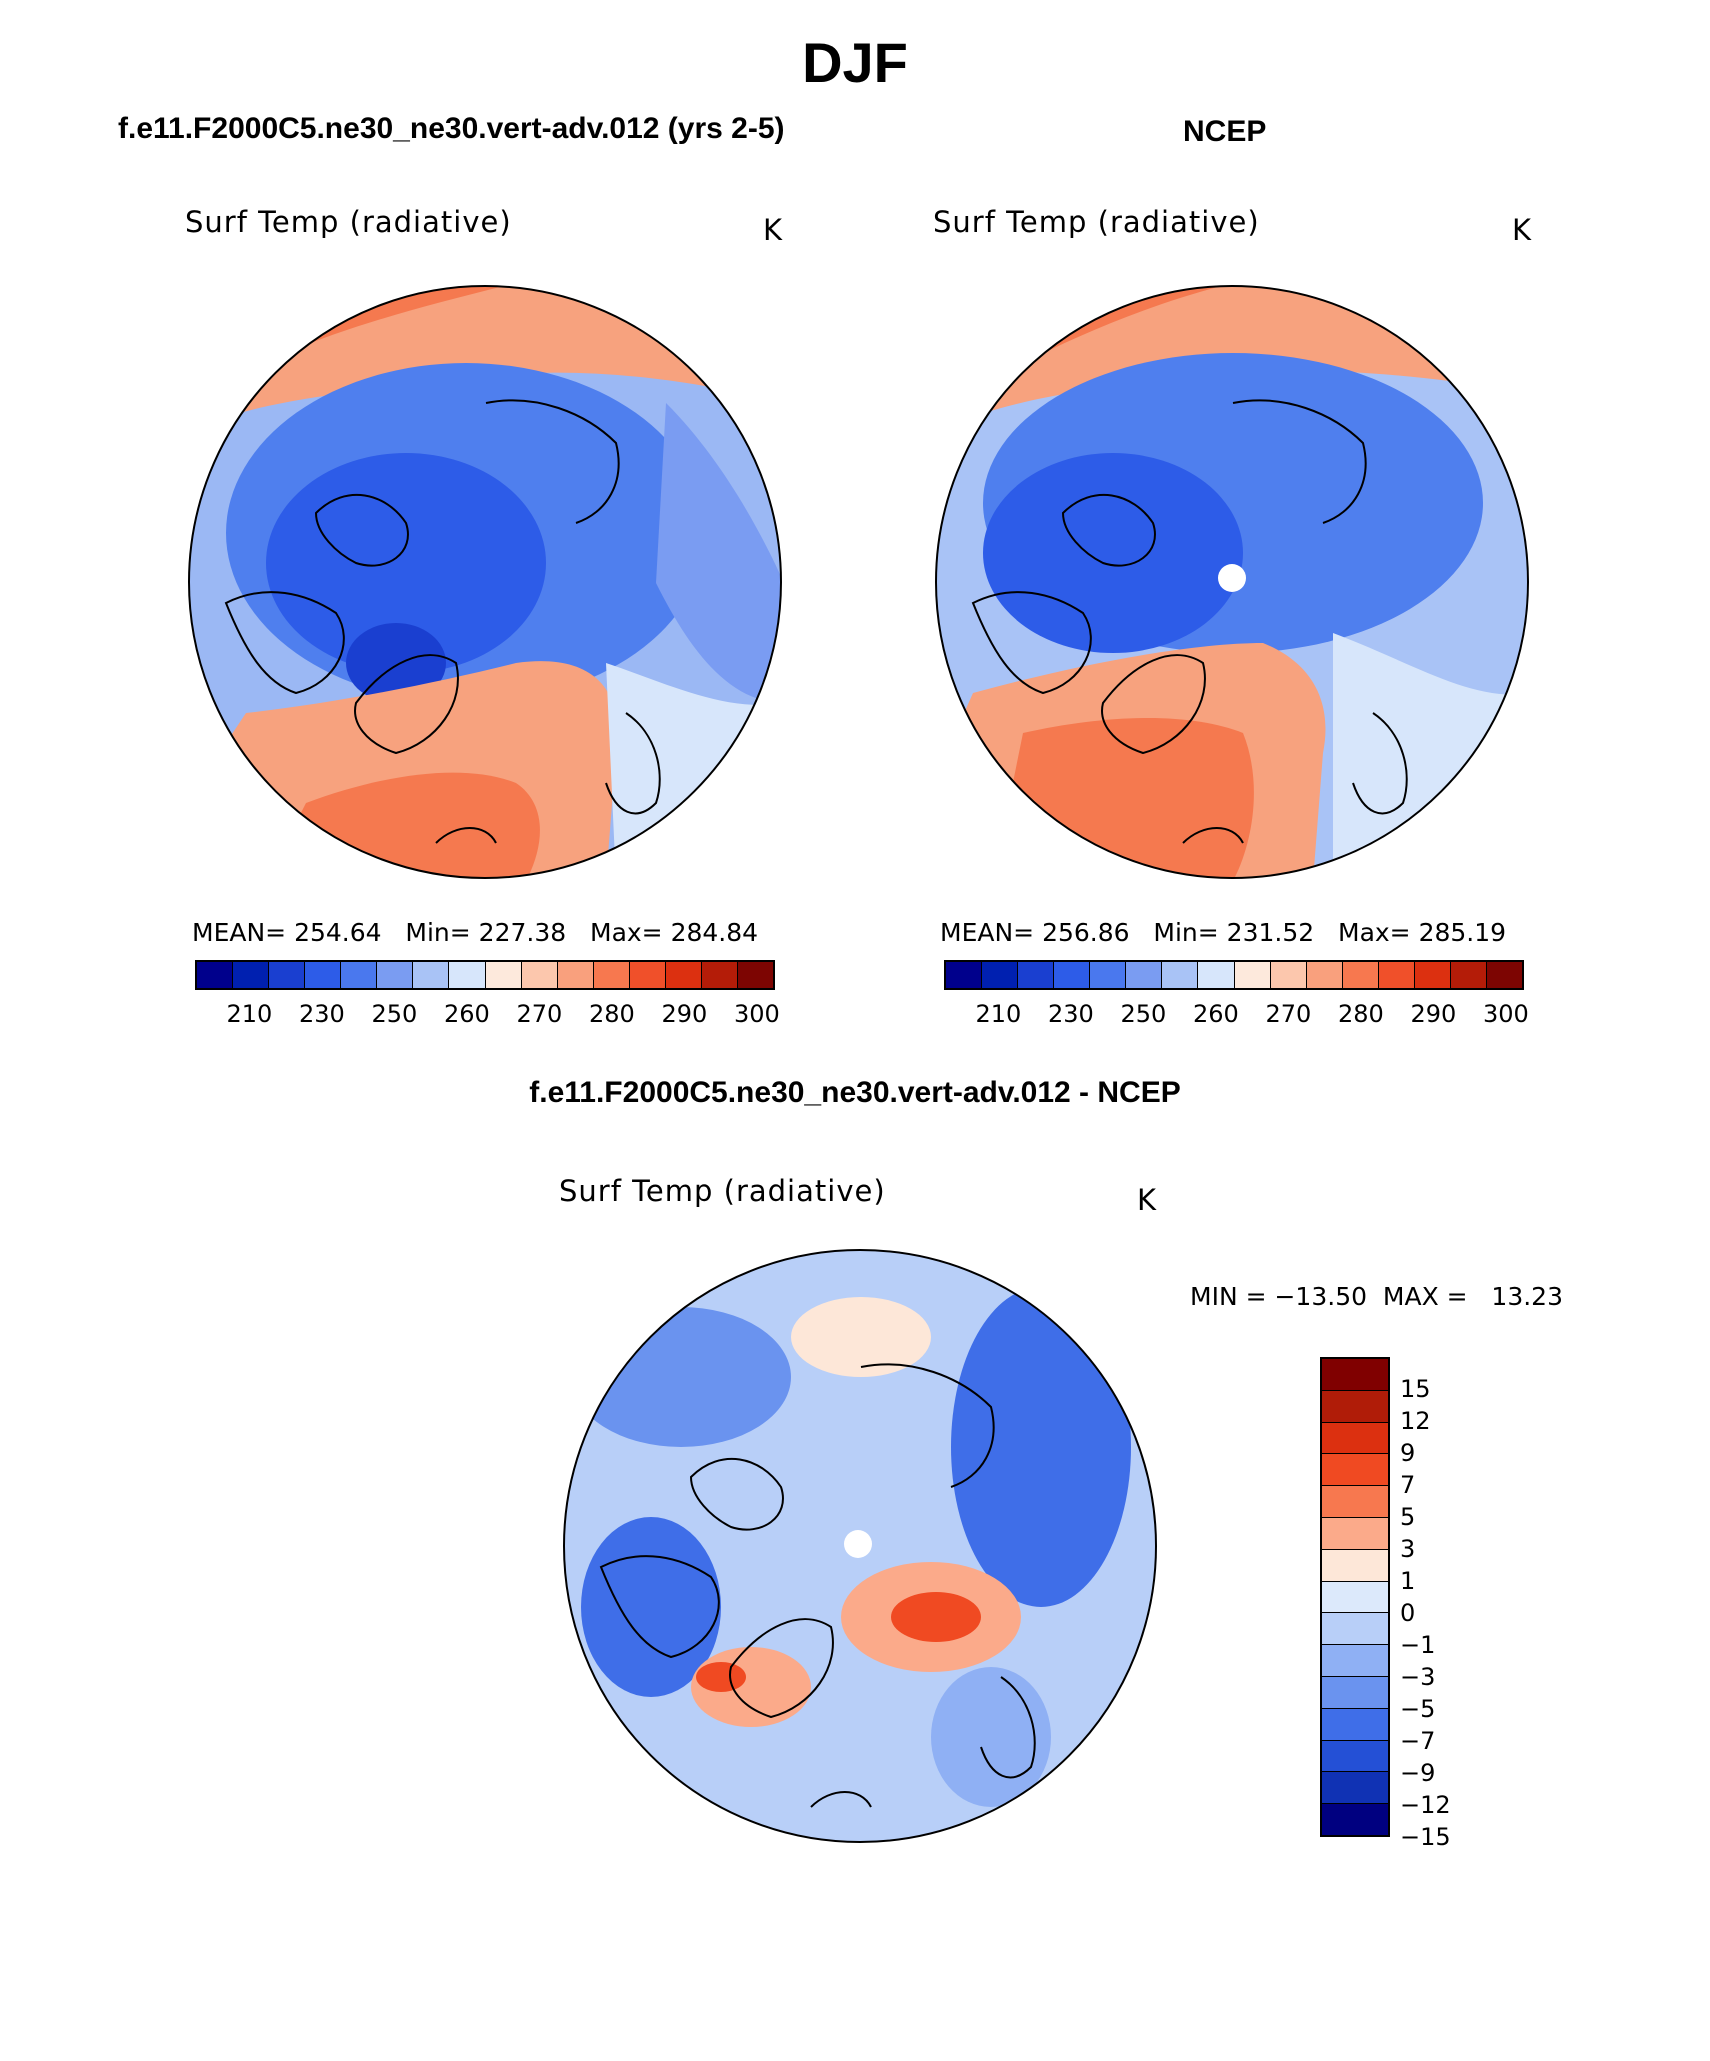 Image resolution: width=1710 pixels, height=2061 pixels. I want to click on min-label: Min=, so click(438, 932).